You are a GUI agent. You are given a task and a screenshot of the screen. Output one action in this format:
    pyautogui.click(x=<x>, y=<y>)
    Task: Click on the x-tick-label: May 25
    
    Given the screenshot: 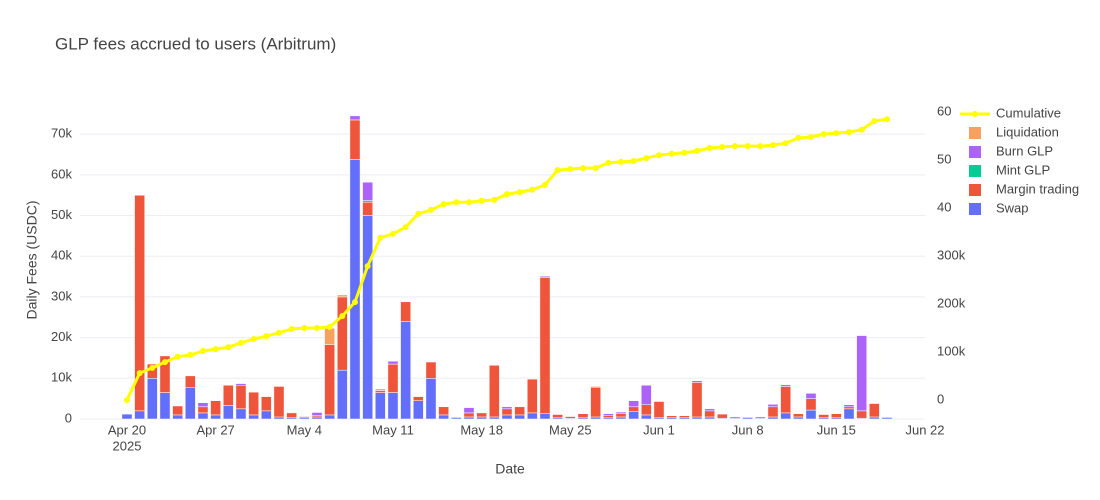 What is the action you would take?
    pyautogui.click(x=570, y=429)
    